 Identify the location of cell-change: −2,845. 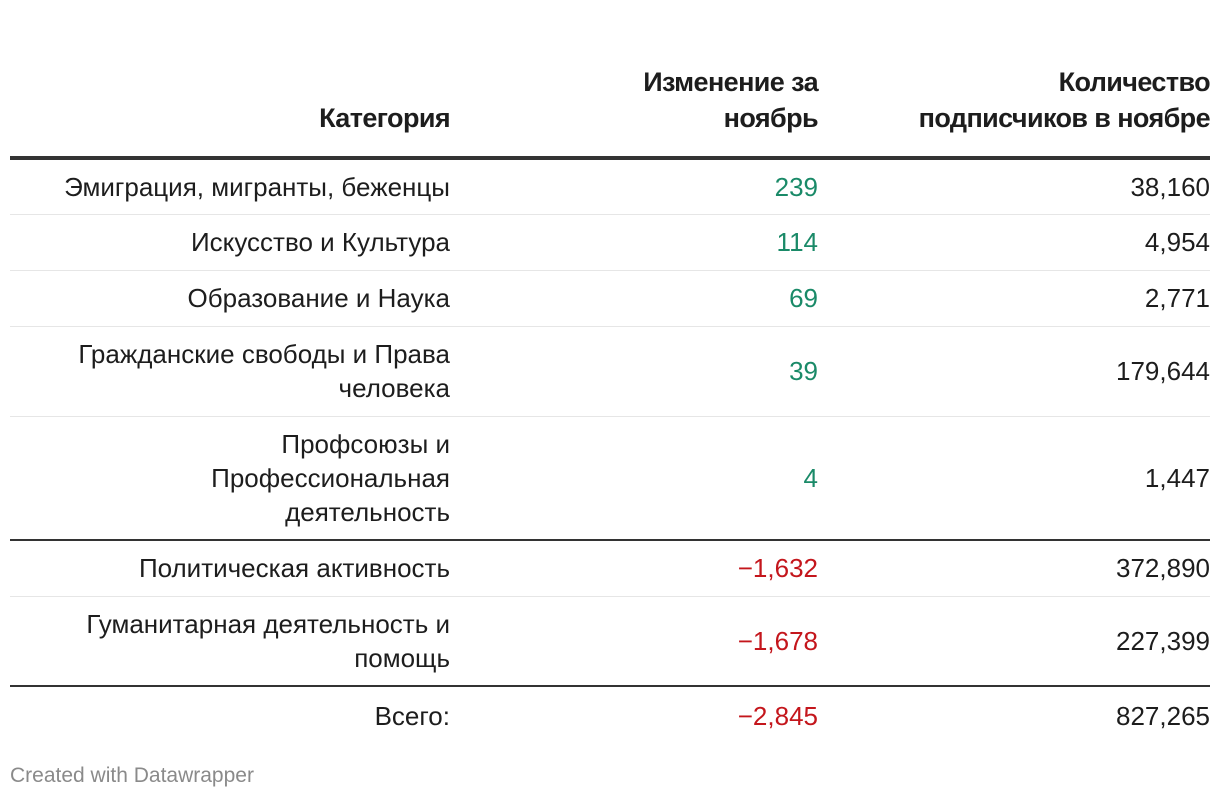
(777, 715).